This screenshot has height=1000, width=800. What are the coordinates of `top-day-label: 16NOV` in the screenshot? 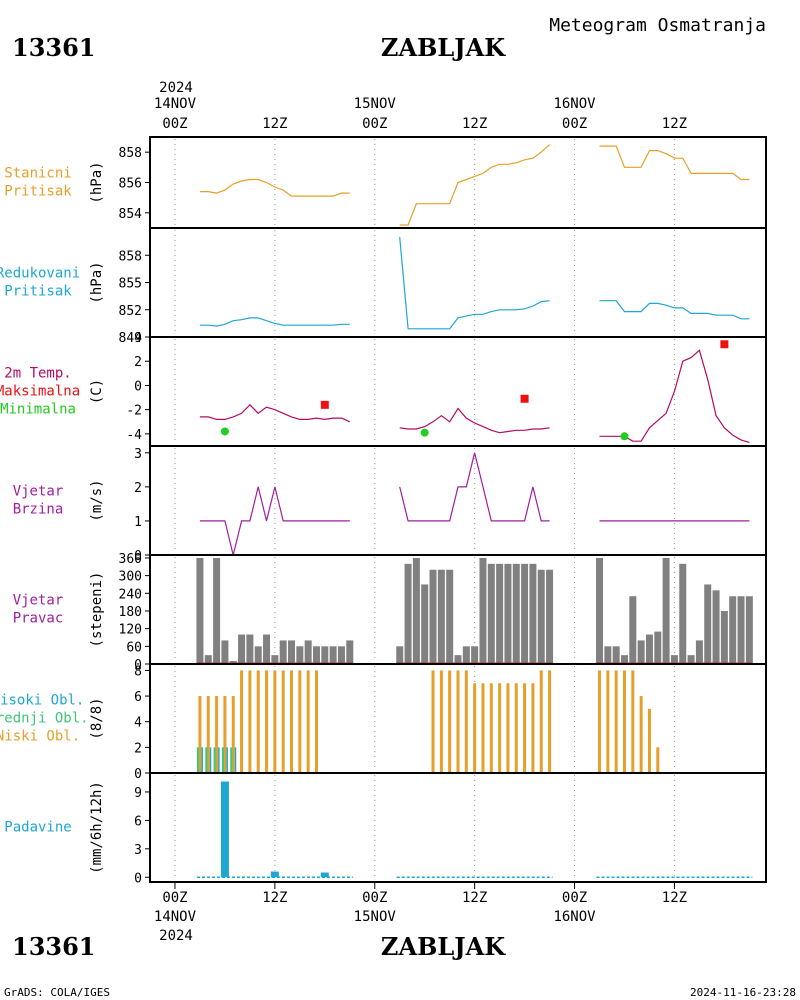 It's located at (574, 104).